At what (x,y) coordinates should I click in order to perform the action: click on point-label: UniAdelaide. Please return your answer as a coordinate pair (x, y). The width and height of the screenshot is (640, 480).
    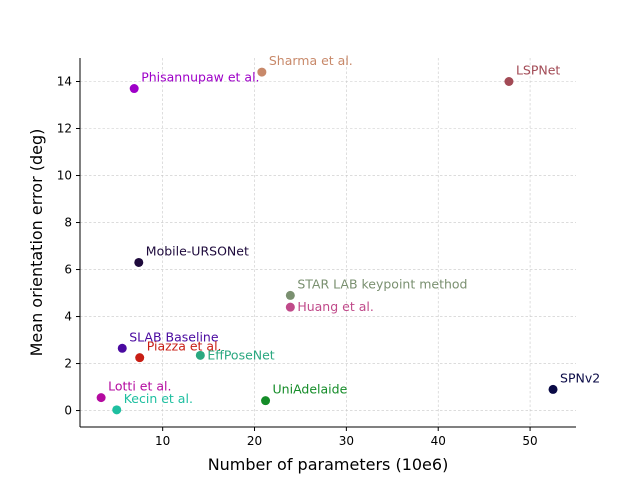
    Looking at the image, I should click on (310, 389).